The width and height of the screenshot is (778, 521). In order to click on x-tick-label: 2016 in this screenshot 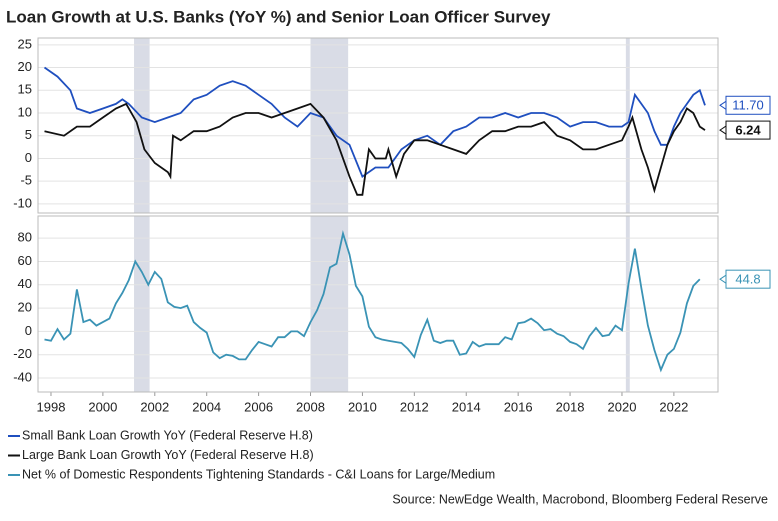, I will do `click(518, 406)`.